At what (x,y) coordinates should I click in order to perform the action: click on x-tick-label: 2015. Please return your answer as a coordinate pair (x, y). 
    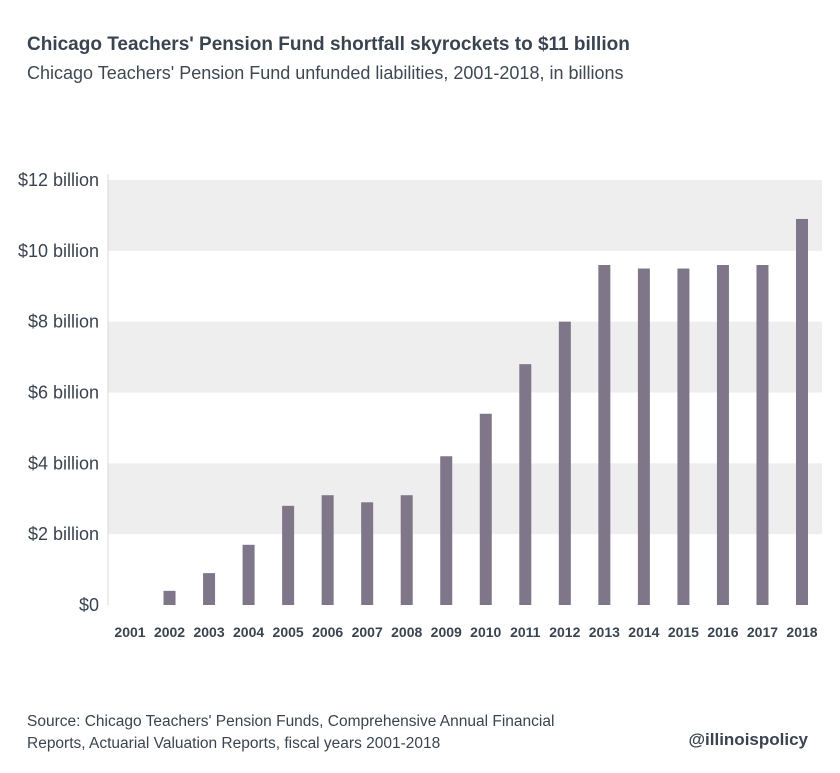
    Looking at the image, I should click on (683, 632).